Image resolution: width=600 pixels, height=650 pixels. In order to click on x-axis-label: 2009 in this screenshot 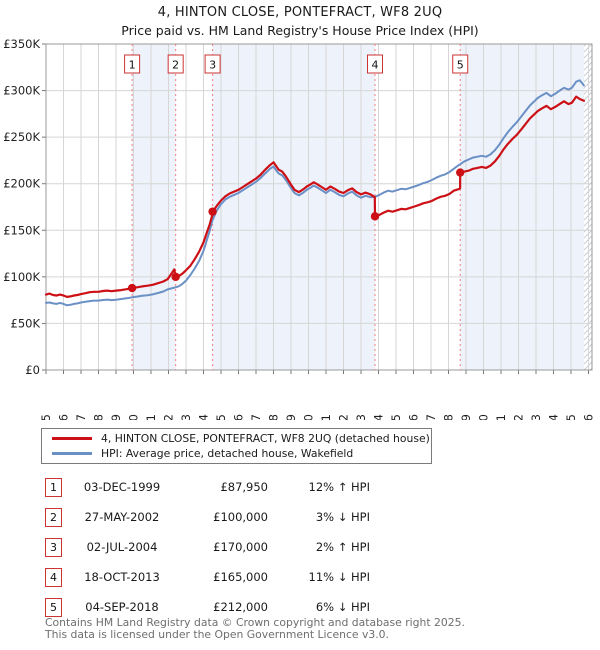, I will do `click(291, 417)`.